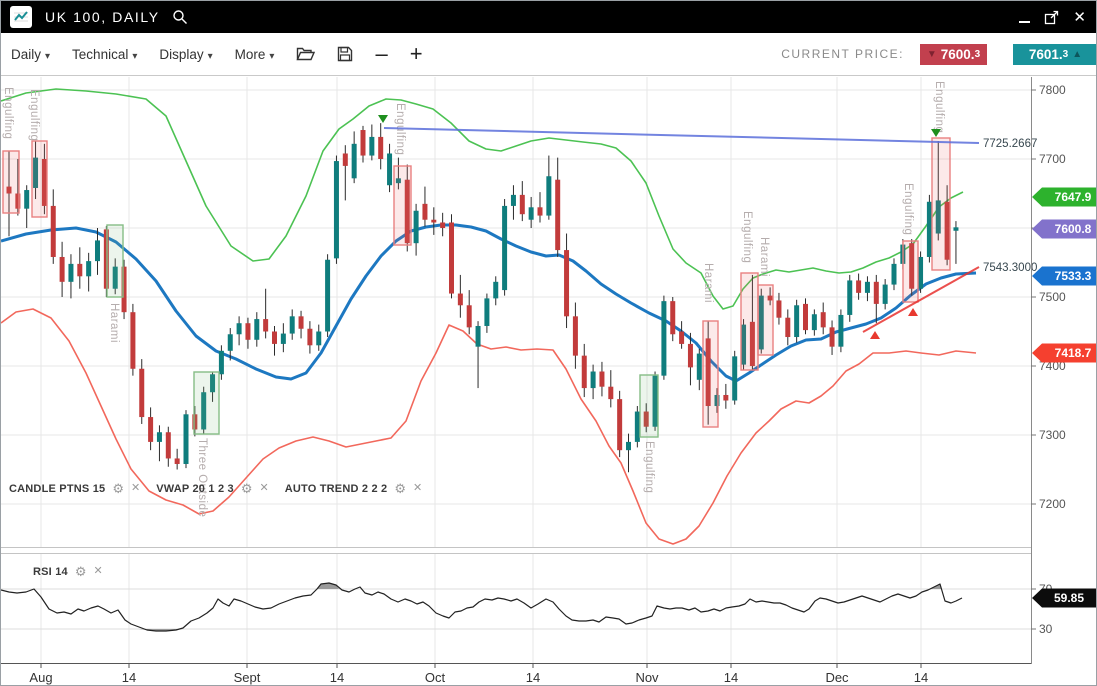  Describe the element at coordinates (31, 54) in the screenshot. I see `menu-timeframe: Daily ▾` at that location.